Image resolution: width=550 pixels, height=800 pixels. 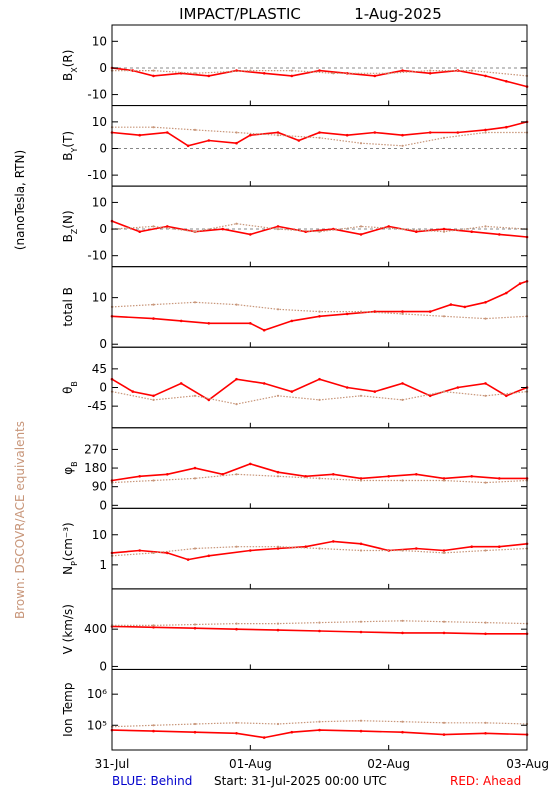 I want to click on panel-label-temp: Ion Temp, so click(x=68, y=710).